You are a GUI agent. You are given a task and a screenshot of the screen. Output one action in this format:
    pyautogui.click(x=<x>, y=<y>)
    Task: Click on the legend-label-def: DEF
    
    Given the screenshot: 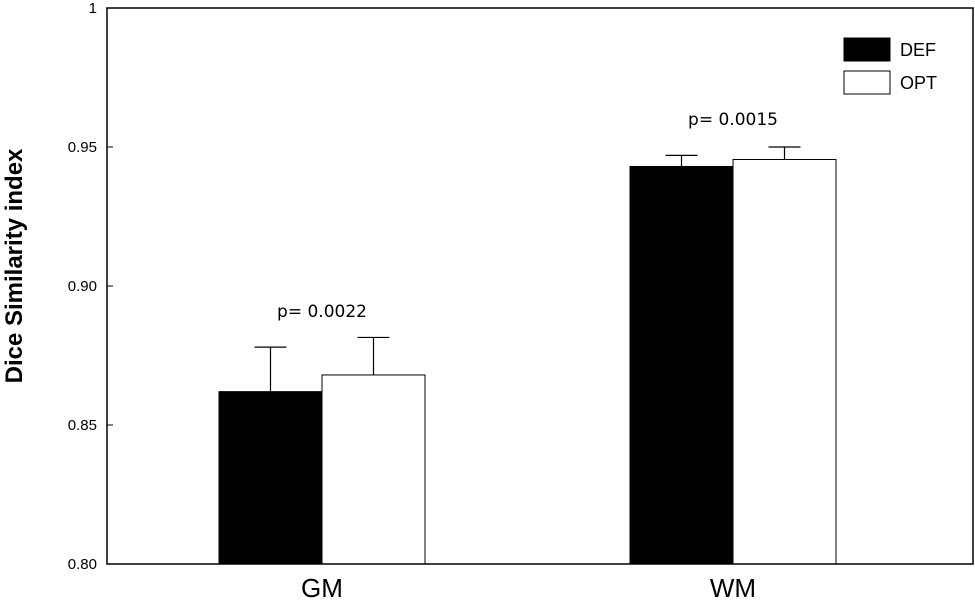 What is the action you would take?
    pyautogui.click(x=918, y=50)
    